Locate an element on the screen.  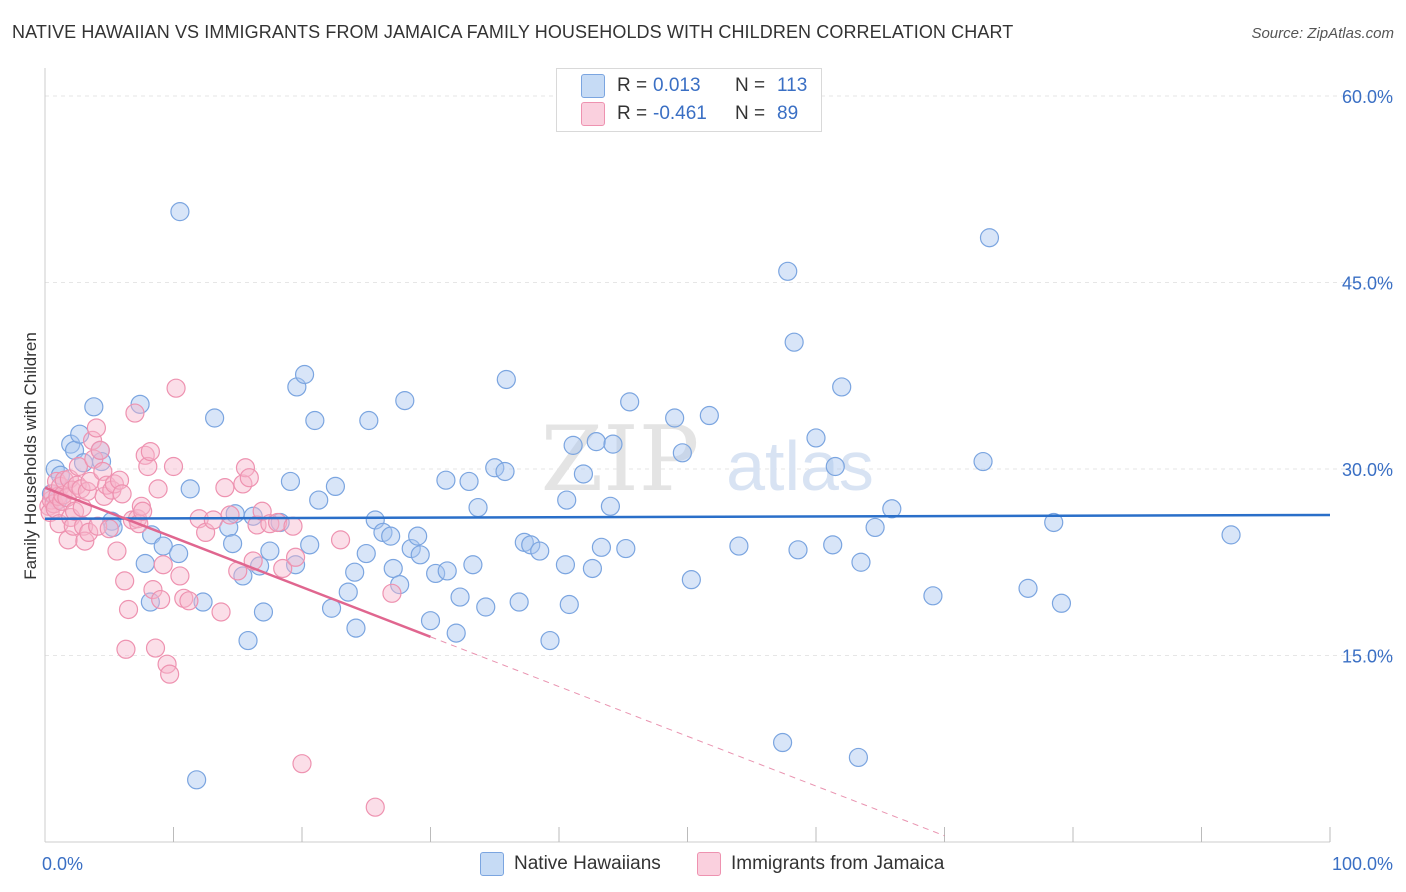
series-immigrants-jamaica is located at coordinates (220, 597).